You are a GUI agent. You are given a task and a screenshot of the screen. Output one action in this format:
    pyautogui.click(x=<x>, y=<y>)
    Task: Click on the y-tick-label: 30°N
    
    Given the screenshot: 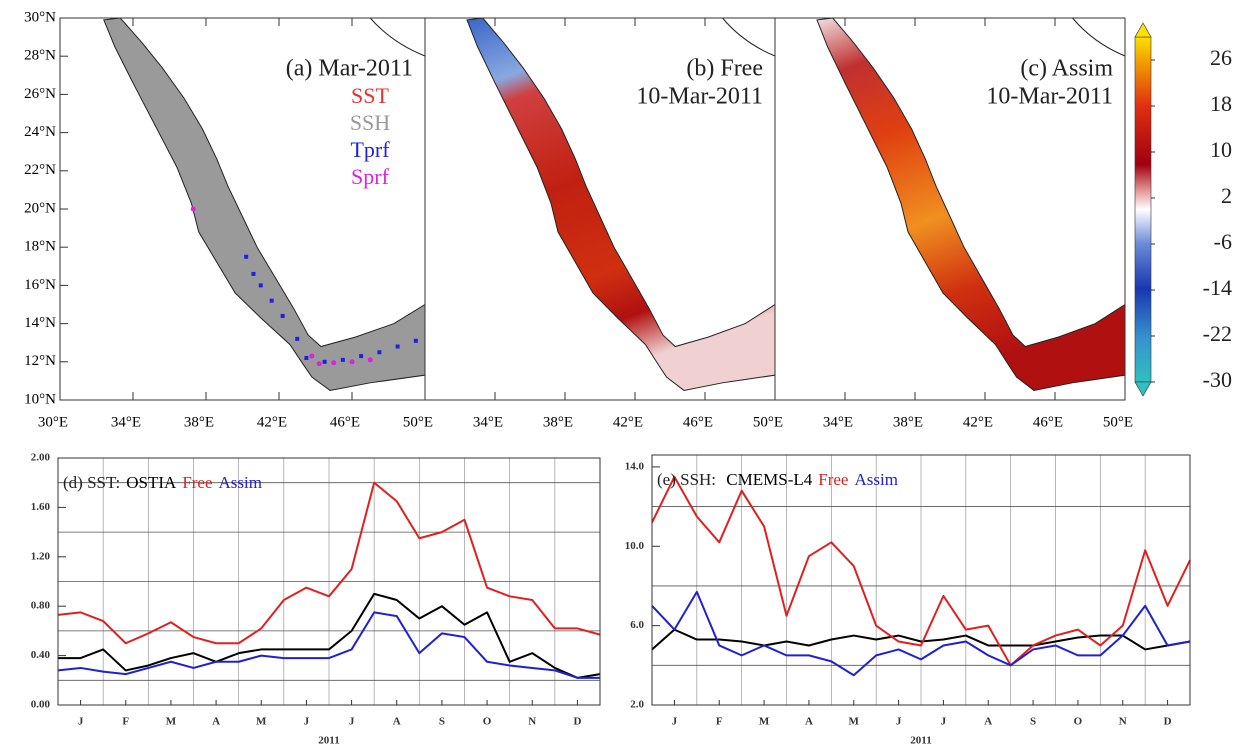 What is the action you would take?
    pyautogui.click(x=40, y=17)
    